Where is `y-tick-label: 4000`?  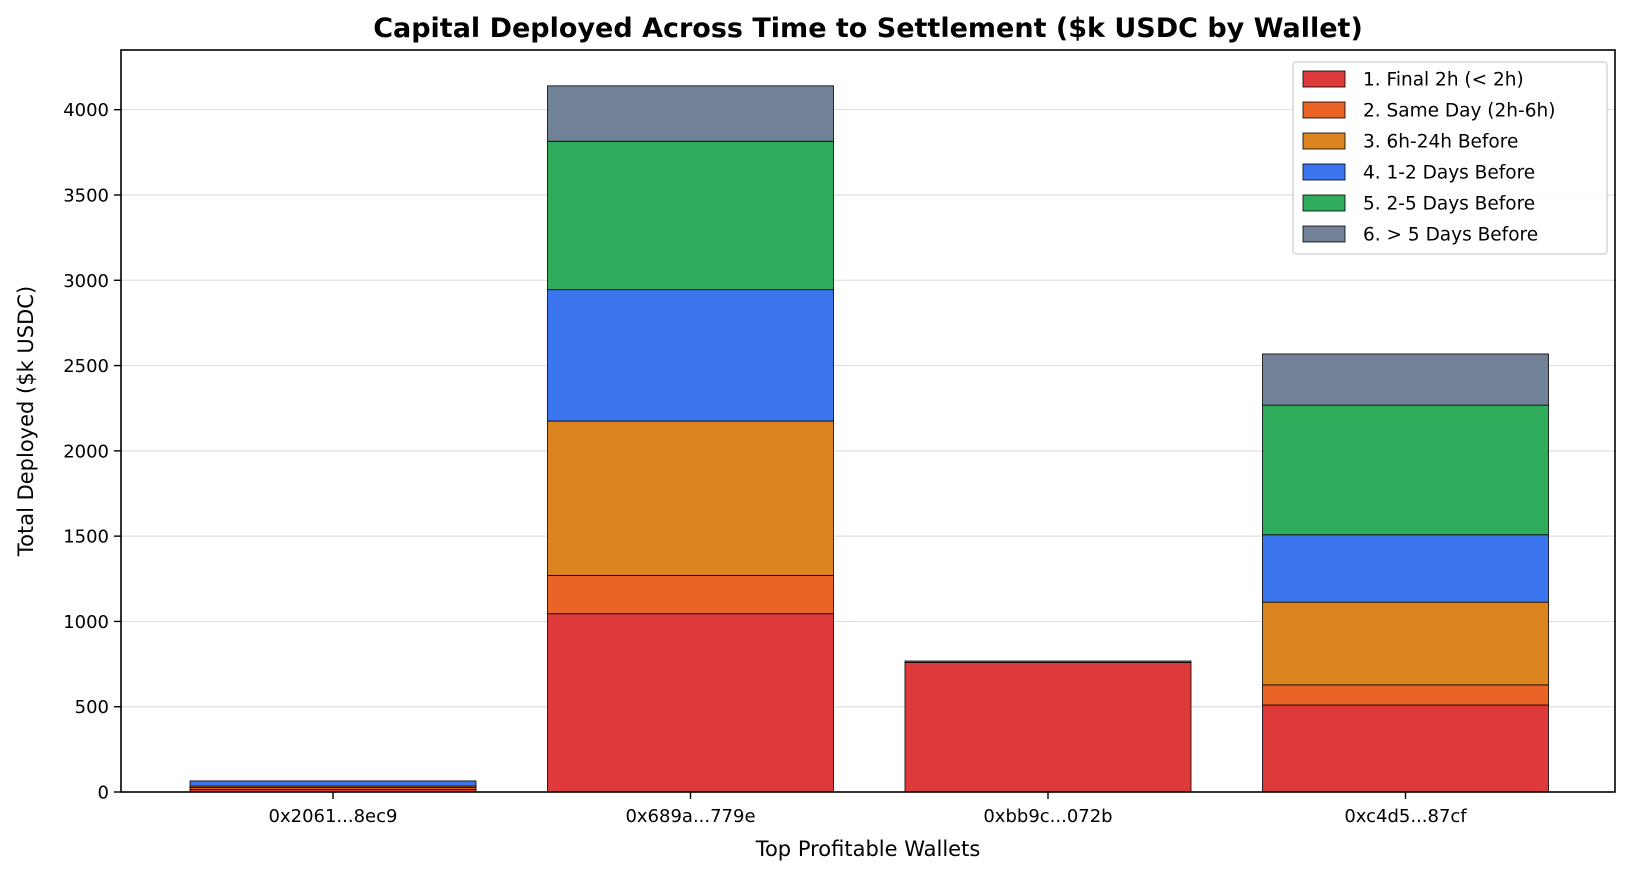 y-tick-label: 4000 is located at coordinates (86, 110).